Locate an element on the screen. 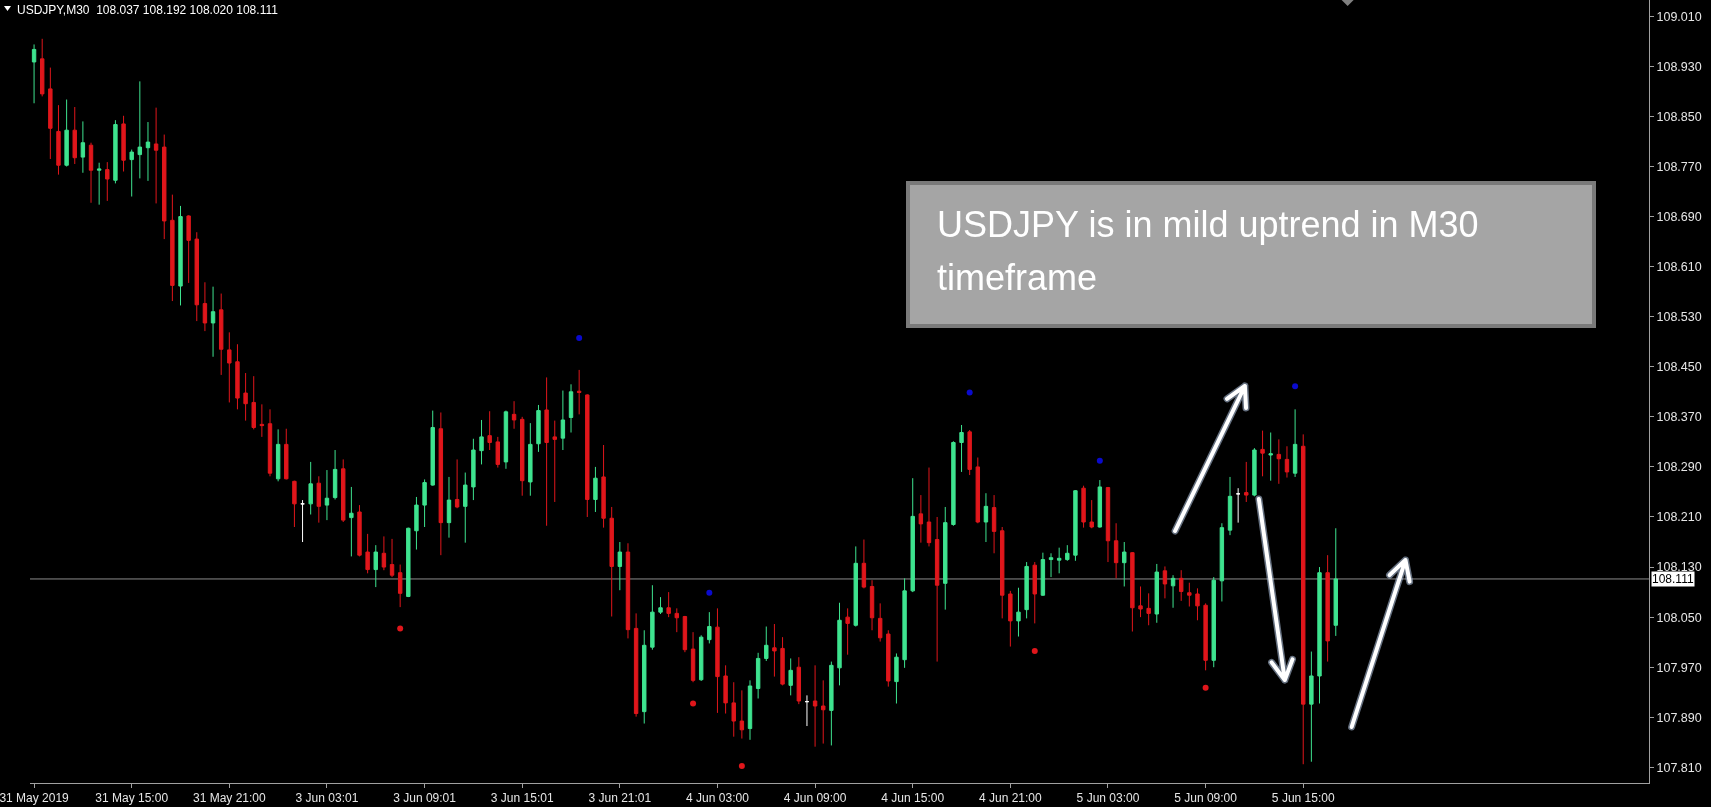 This screenshot has width=1711, height=807. x-tick-label: 3 Jun 09:01 is located at coordinates (425, 798).